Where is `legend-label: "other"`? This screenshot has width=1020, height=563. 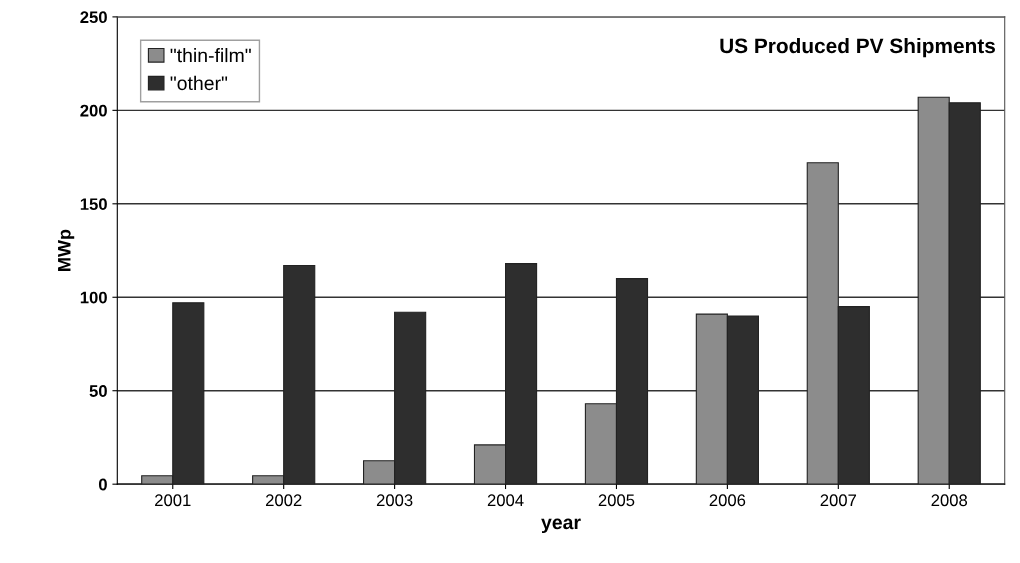 legend-label: "other" is located at coordinates (199, 83).